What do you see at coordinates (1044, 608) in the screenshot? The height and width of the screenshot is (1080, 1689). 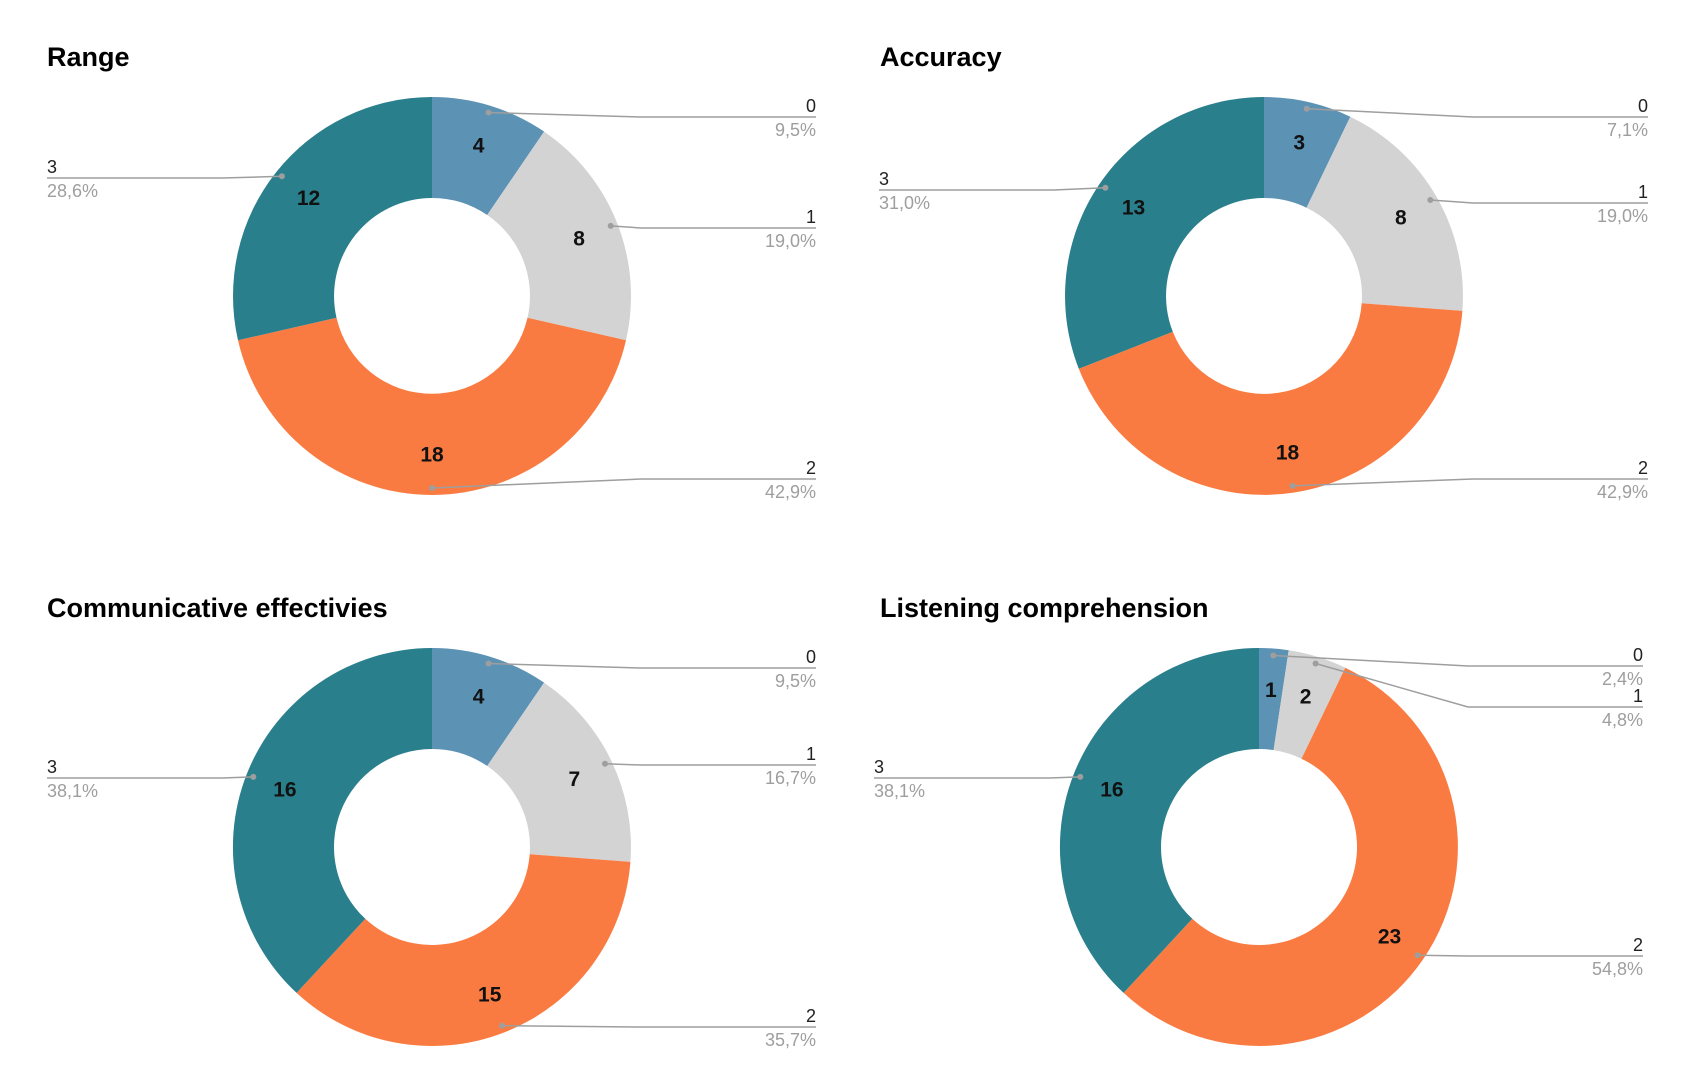 I see `chart-title-listening-comprehension: Listening comprehension` at bounding box center [1044, 608].